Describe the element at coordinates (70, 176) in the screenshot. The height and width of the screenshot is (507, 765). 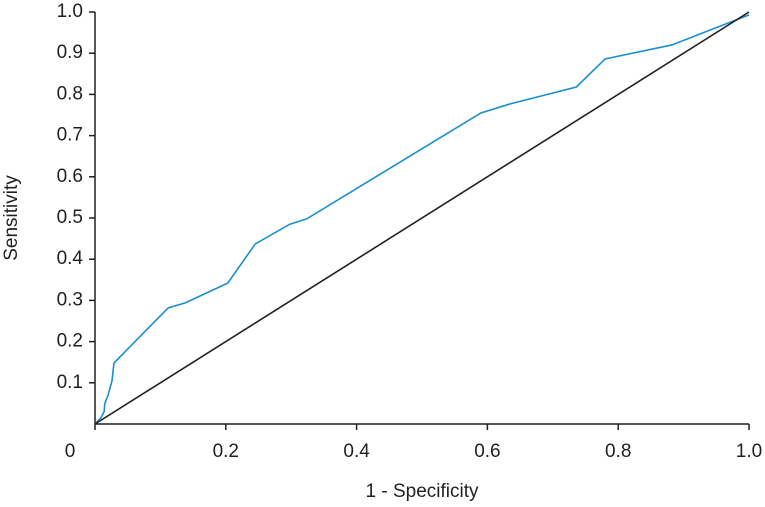
I see `y-tick-label: 0.6` at that location.